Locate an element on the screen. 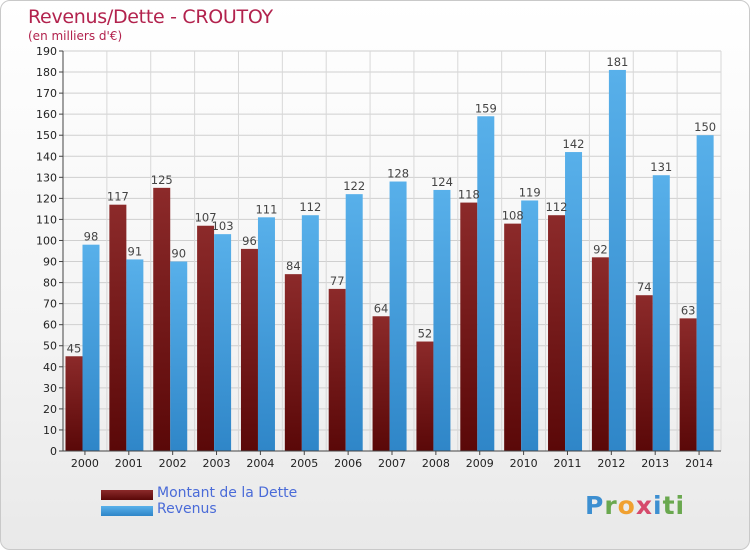 The height and width of the screenshot is (550, 750). logo-letter: r is located at coordinates (611, 505).